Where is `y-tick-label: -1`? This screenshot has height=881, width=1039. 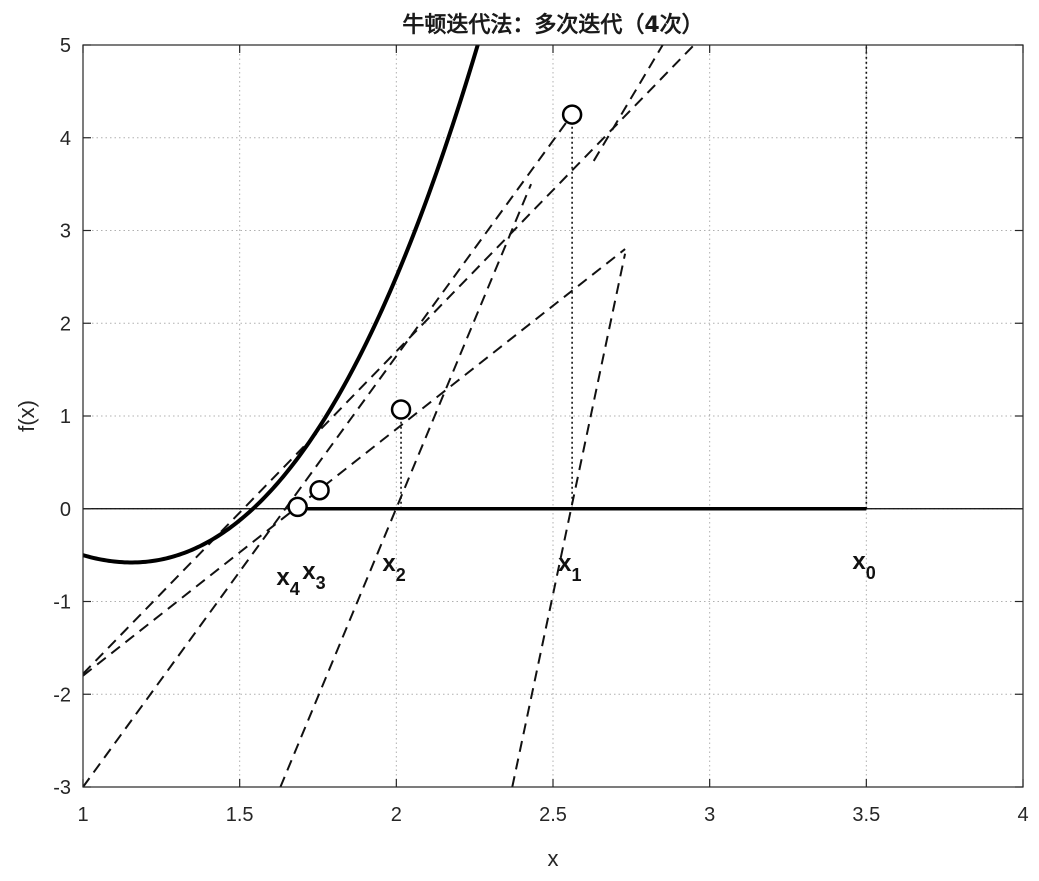
y-tick-label: -1 is located at coordinates (62, 603).